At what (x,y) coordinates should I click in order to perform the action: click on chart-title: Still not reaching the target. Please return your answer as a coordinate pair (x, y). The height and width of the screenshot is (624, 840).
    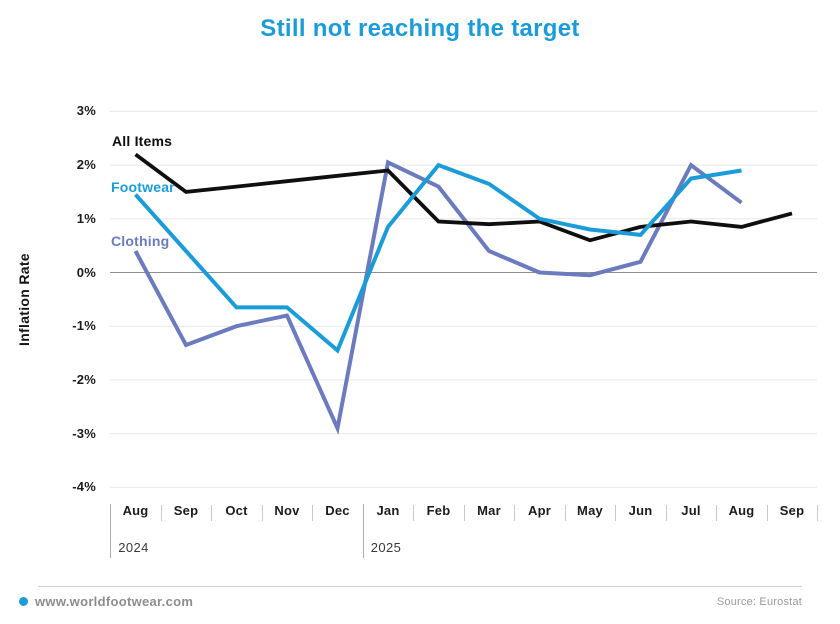
    Looking at the image, I should click on (420, 28).